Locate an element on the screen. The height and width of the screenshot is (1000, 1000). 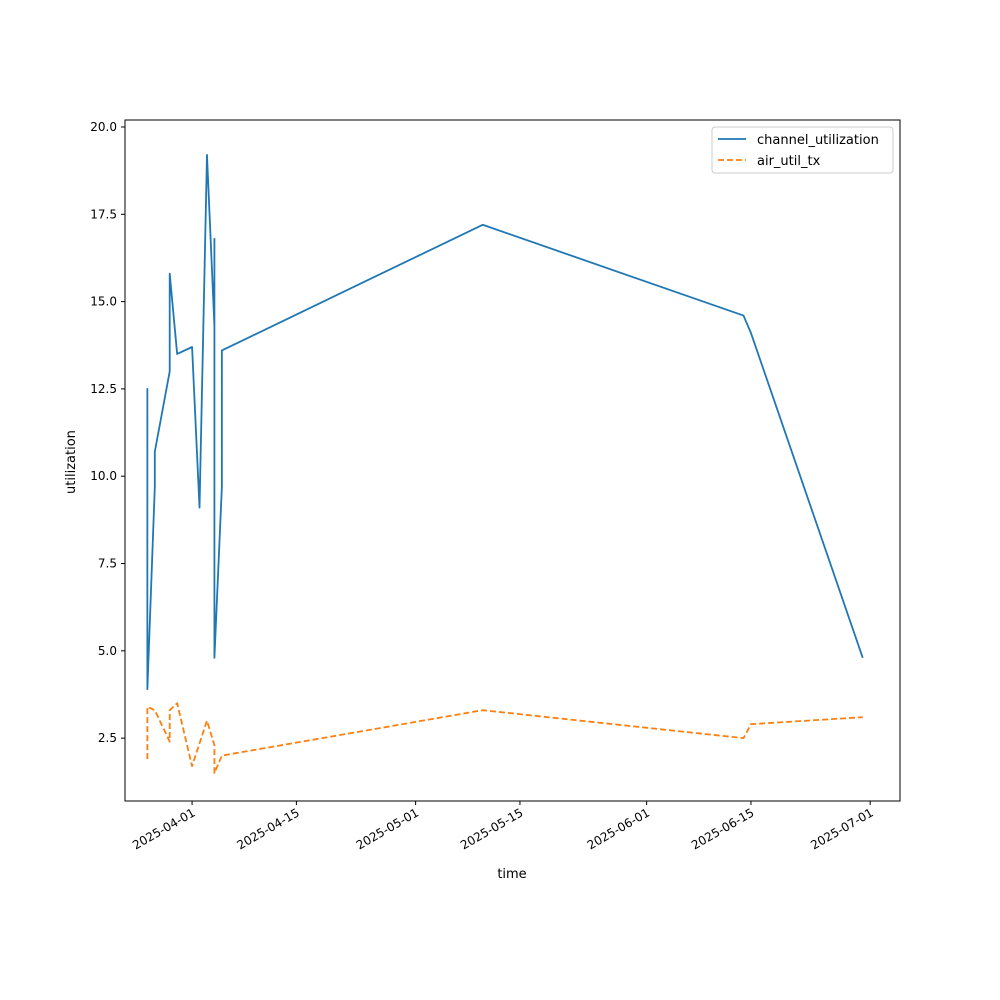
series-line-air-util-tx is located at coordinates (504, 738).